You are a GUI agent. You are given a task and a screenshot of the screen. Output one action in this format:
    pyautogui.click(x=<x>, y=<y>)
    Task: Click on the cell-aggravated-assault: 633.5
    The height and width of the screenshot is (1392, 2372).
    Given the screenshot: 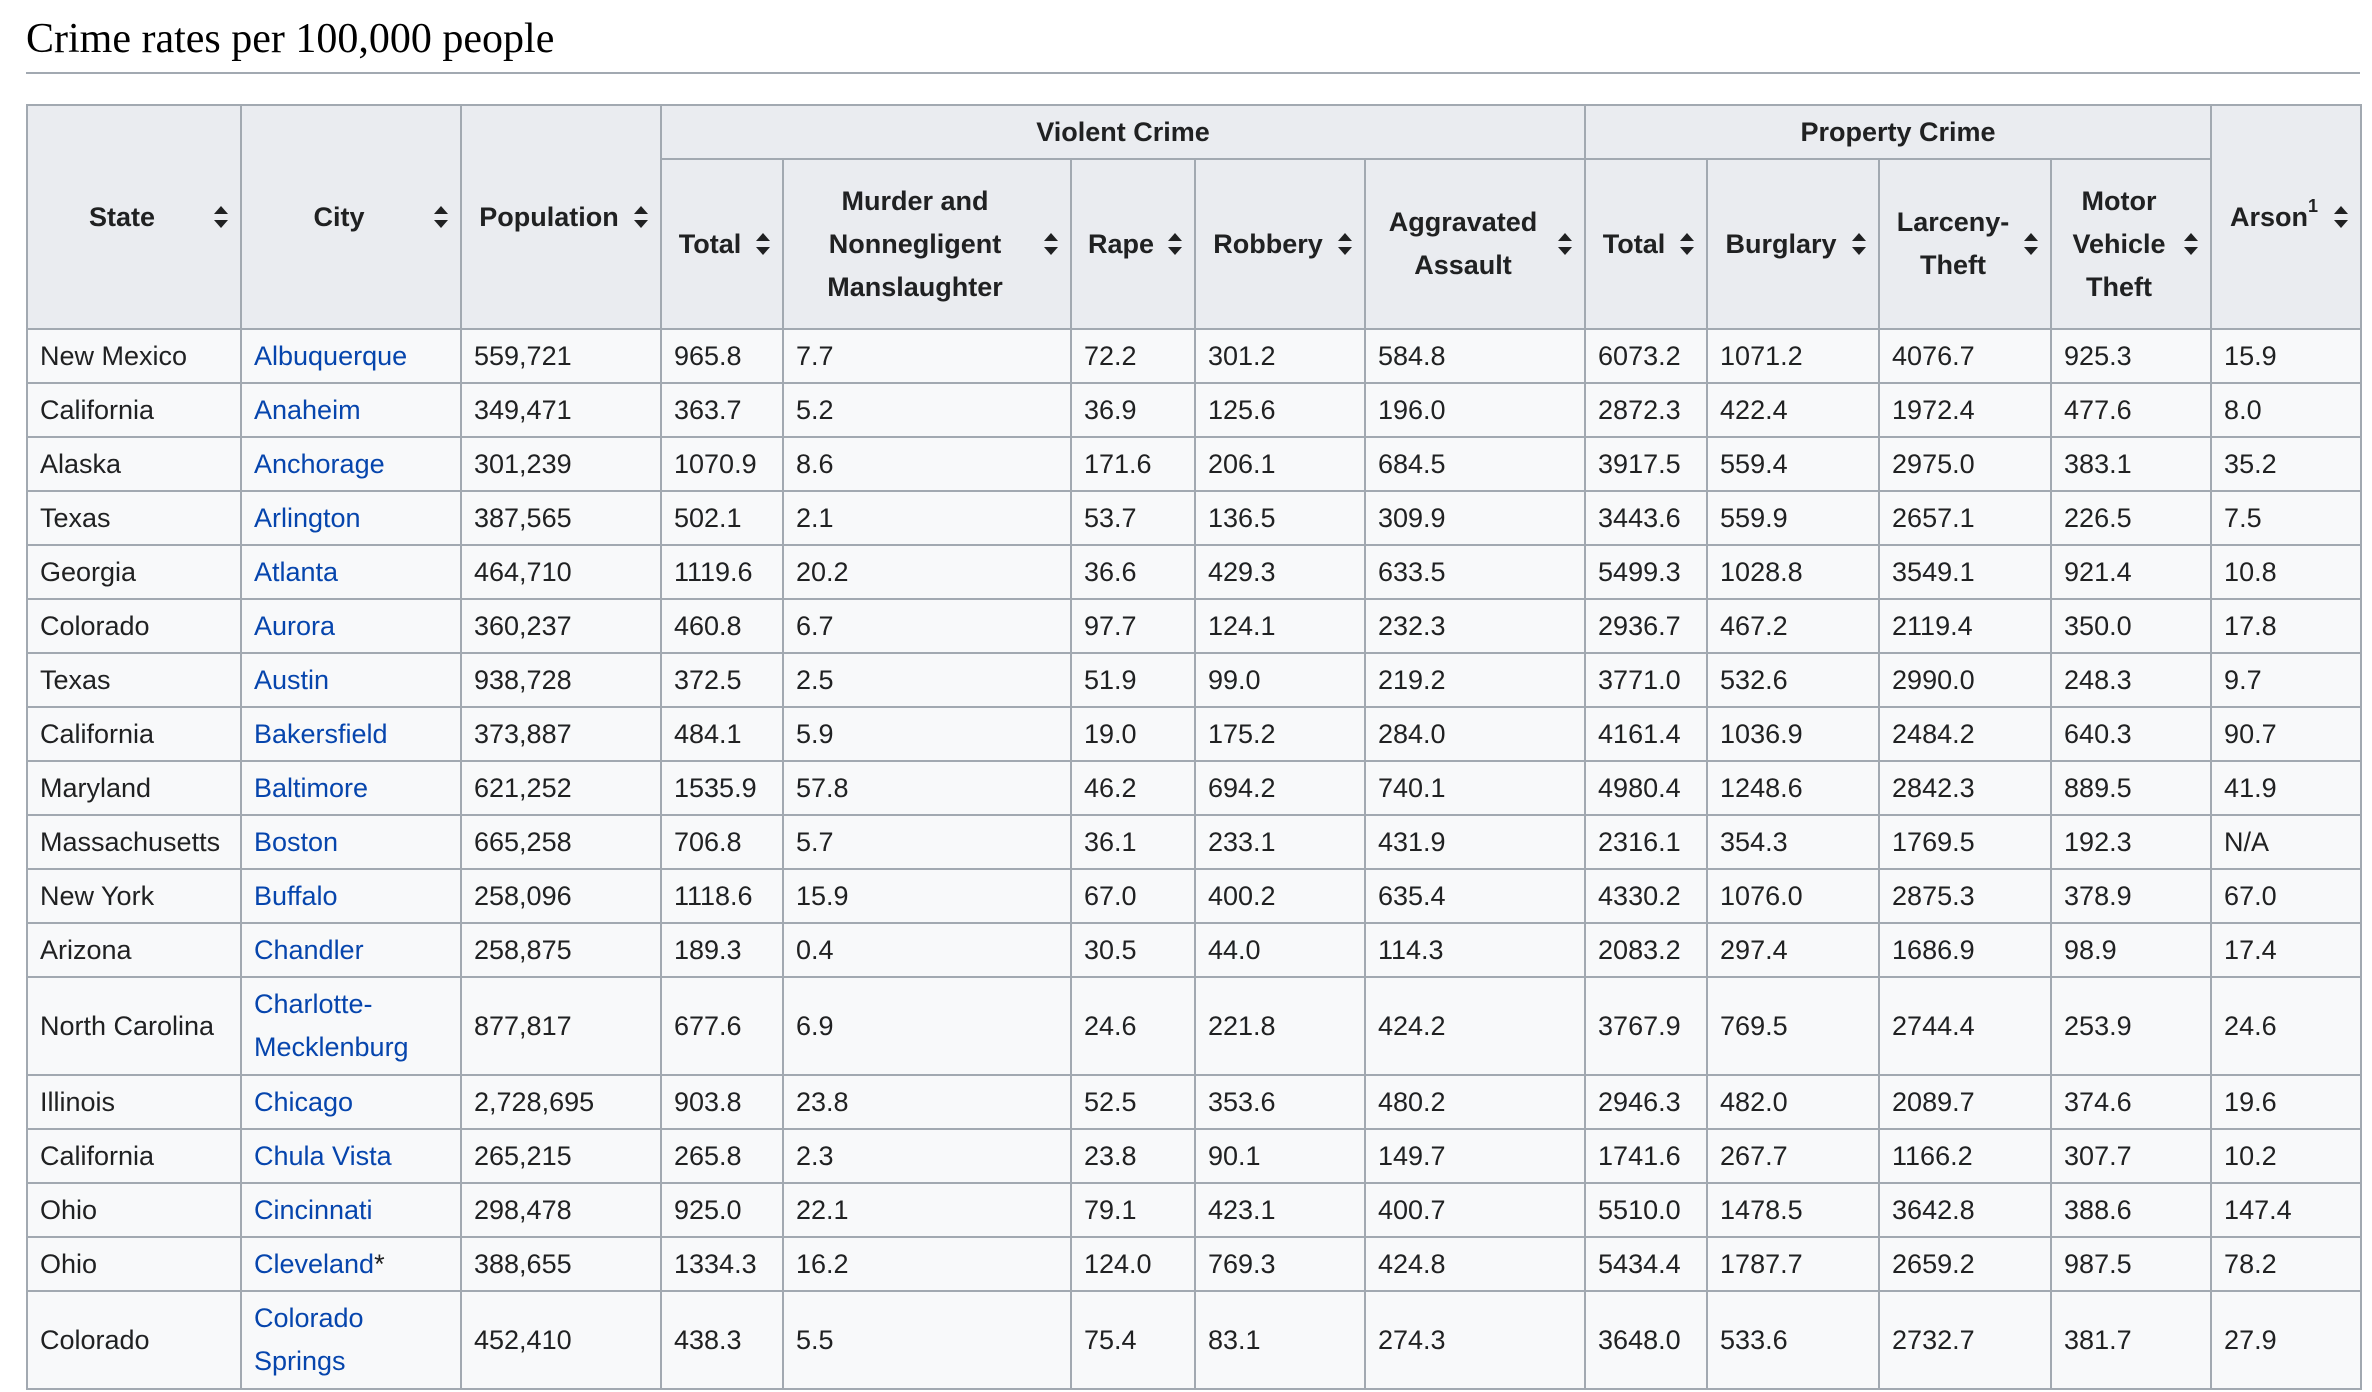 What is the action you would take?
    pyautogui.click(x=1475, y=572)
    